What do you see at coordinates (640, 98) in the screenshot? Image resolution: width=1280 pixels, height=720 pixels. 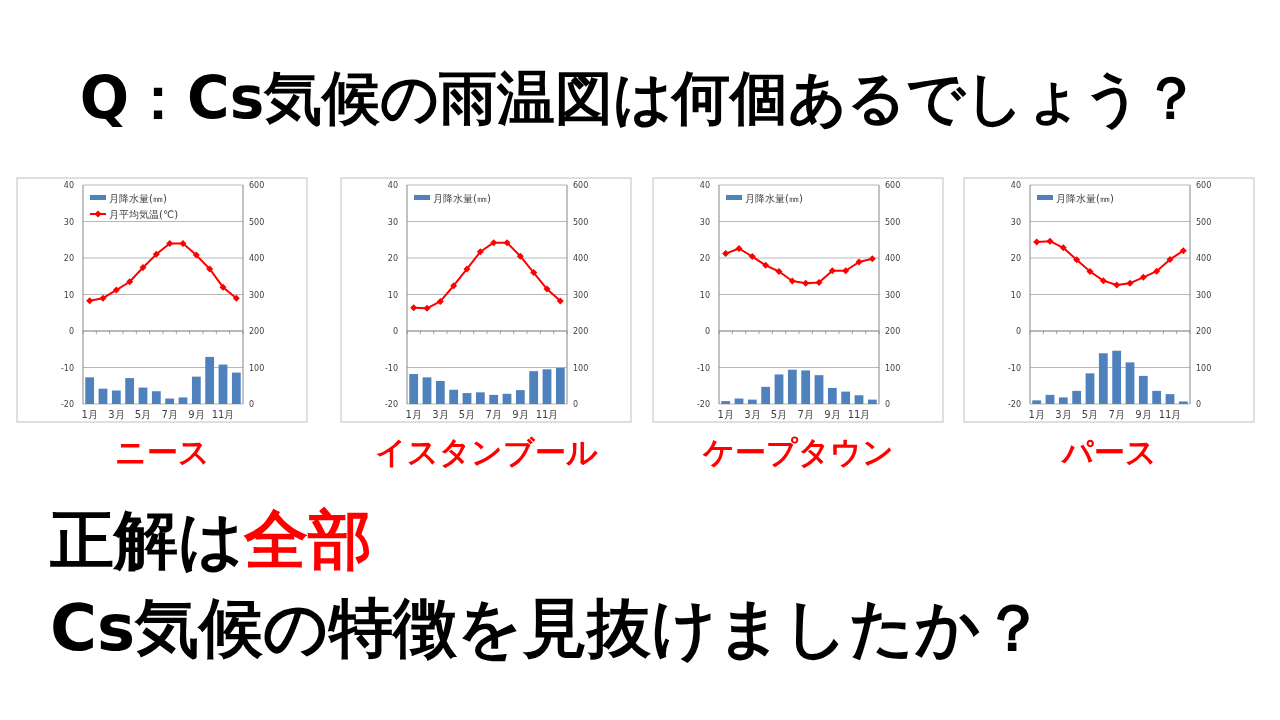 I see `text: Q：Cs気候の雨温図は何個あるでしょう？` at bounding box center [640, 98].